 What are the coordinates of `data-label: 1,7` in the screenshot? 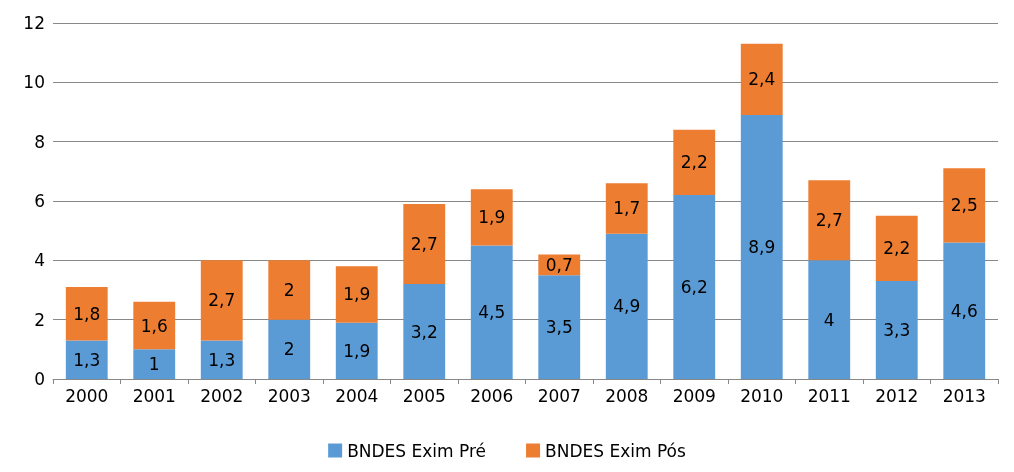 It's located at (627, 208).